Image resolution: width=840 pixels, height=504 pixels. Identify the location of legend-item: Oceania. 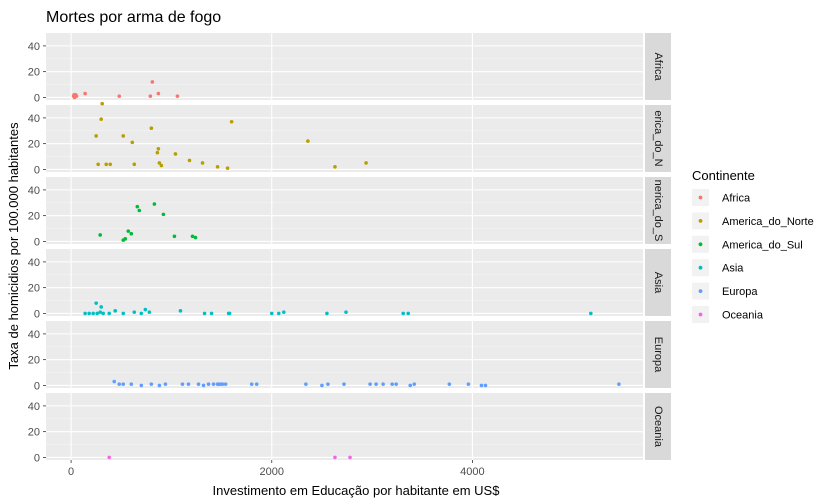
(728, 314).